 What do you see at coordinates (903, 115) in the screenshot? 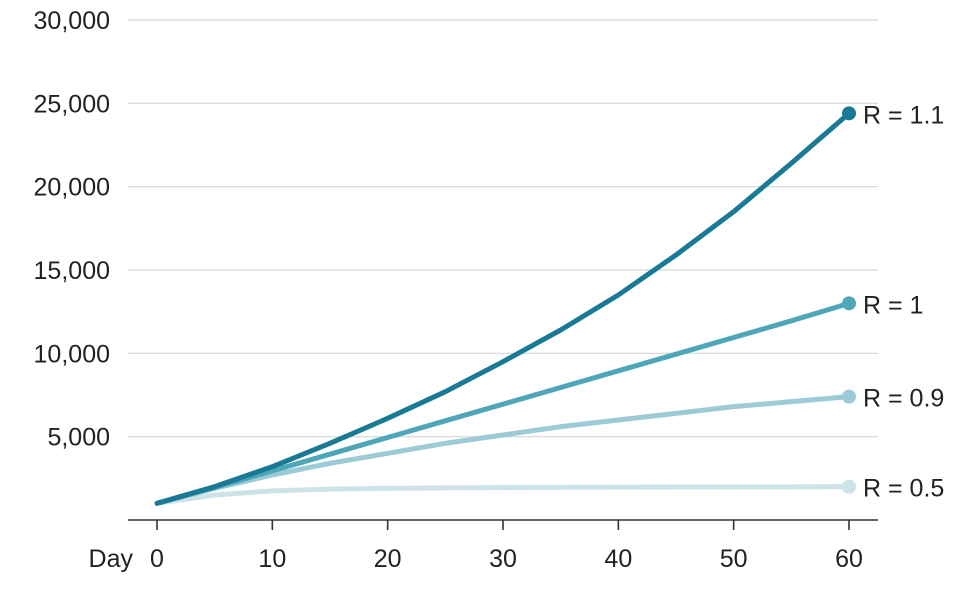
I see `series-label: R = 1.1` at bounding box center [903, 115].